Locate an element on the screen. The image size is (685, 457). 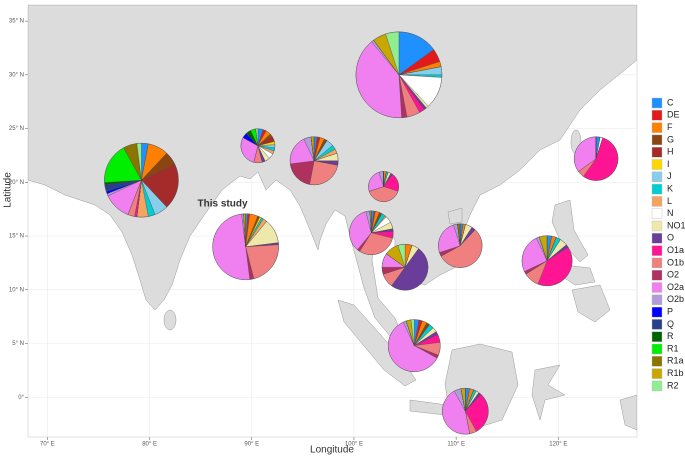
legend-label: R1b is located at coordinates (675, 373).